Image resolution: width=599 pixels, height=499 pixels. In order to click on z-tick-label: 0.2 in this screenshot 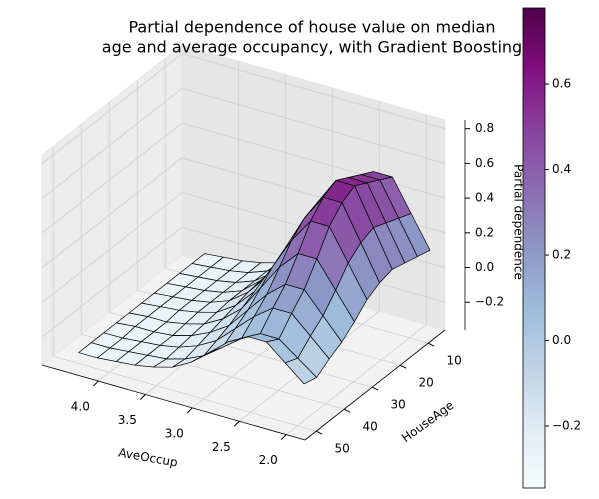, I will do `click(484, 232)`.